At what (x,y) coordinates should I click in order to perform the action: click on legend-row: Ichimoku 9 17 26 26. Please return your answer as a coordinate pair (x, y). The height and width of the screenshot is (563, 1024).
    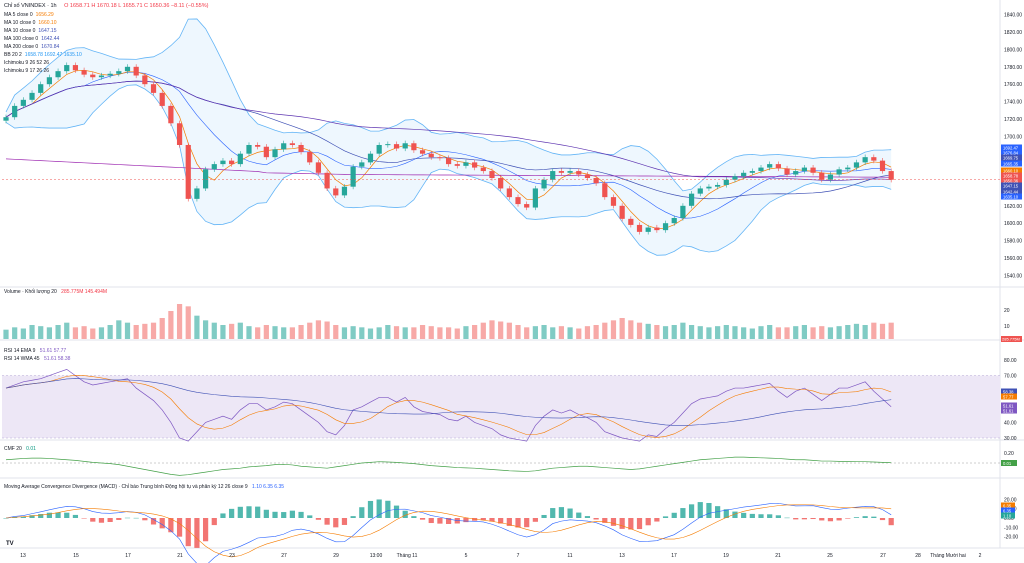
    Looking at the image, I should click on (43, 71).